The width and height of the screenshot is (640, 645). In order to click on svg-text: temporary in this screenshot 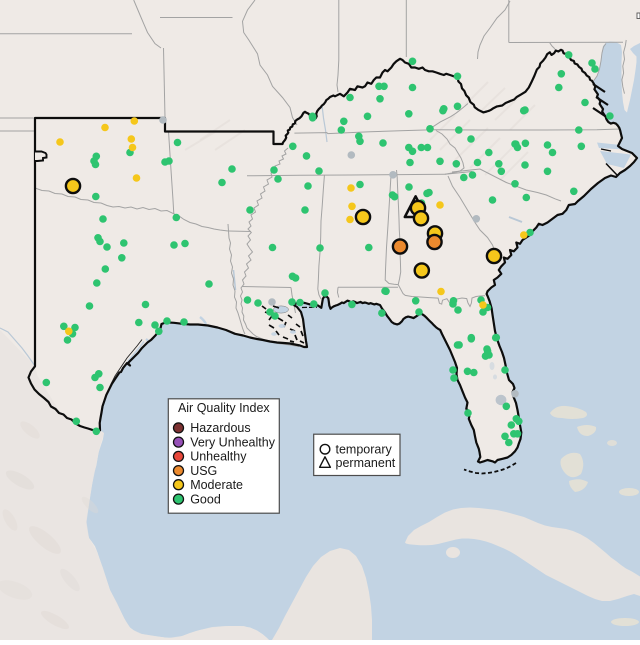, I will do `click(364, 450)`.